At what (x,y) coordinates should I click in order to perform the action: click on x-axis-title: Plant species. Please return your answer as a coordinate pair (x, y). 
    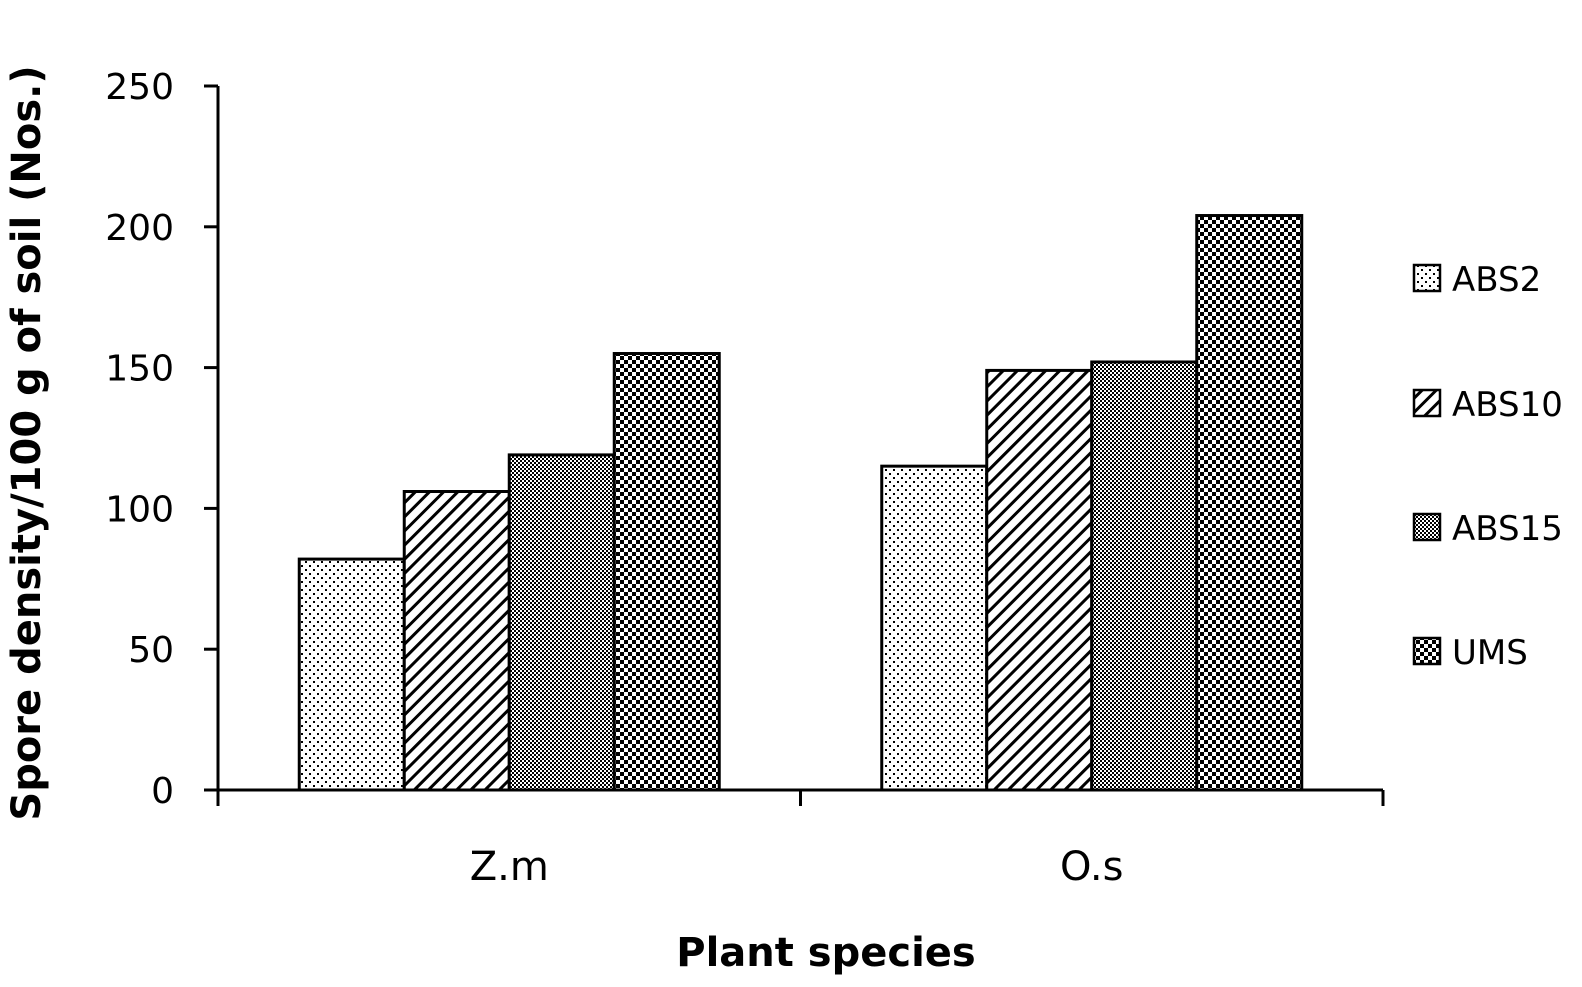
    Looking at the image, I should click on (825, 953).